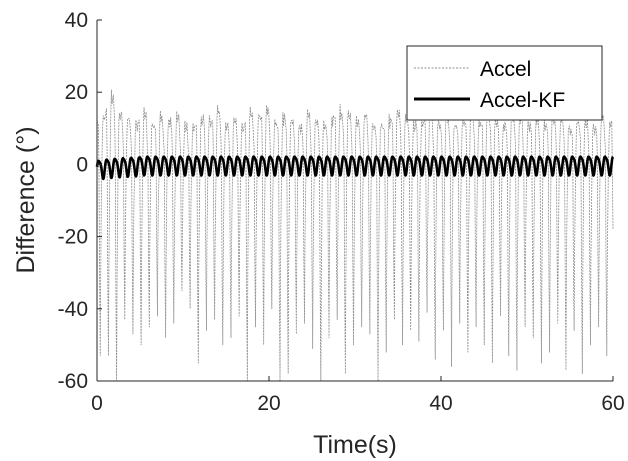 This screenshot has width=628, height=461. I want to click on x-tick-label: 0, so click(97, 403).